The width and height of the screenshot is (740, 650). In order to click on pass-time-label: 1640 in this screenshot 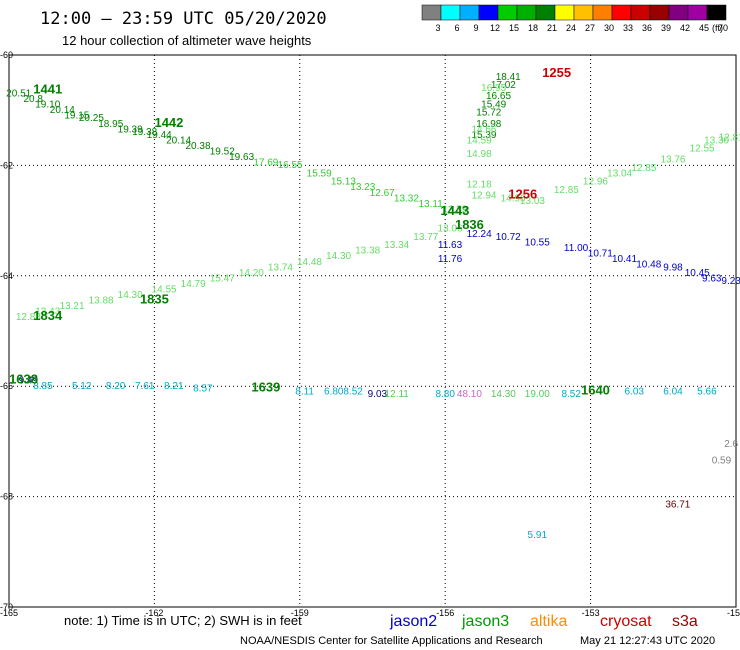, I will do `click(595, 389)`.